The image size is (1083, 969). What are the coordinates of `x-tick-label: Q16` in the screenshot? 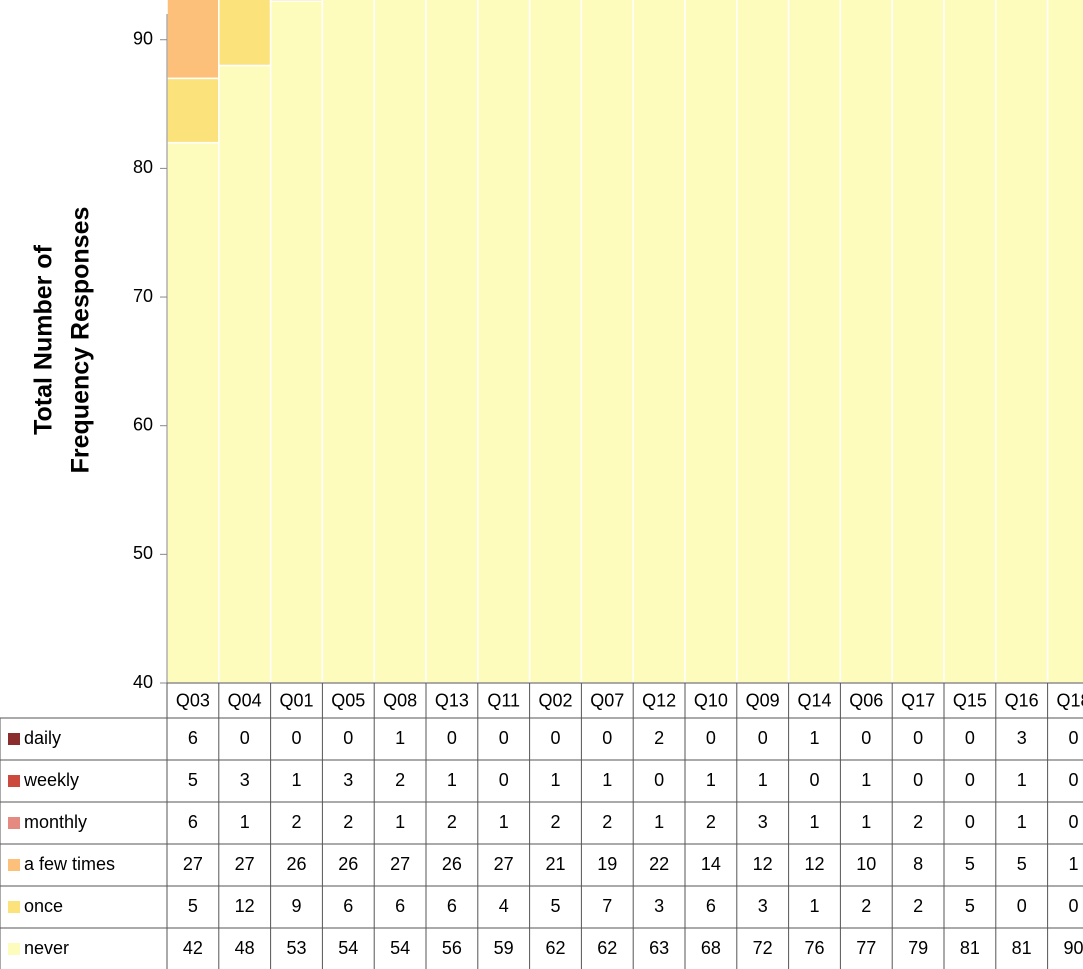 It's located at (1022, 700).